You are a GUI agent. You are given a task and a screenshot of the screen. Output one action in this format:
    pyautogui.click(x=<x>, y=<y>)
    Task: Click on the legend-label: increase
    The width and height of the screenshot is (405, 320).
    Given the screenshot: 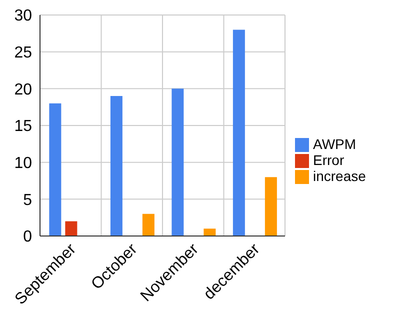 What is the action you would take?
    pyautogui.click(x=339, y=176)
    